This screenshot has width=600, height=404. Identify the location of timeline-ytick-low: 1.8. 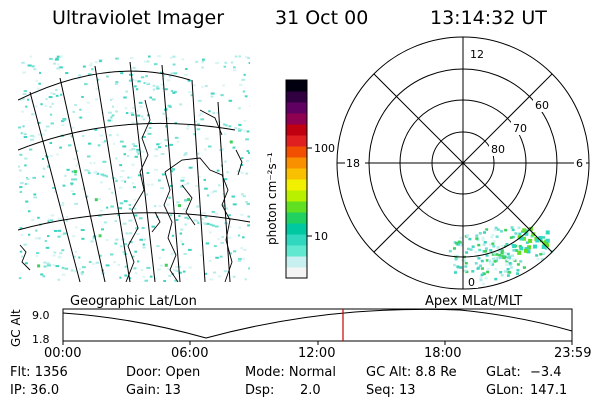
(41, 339).